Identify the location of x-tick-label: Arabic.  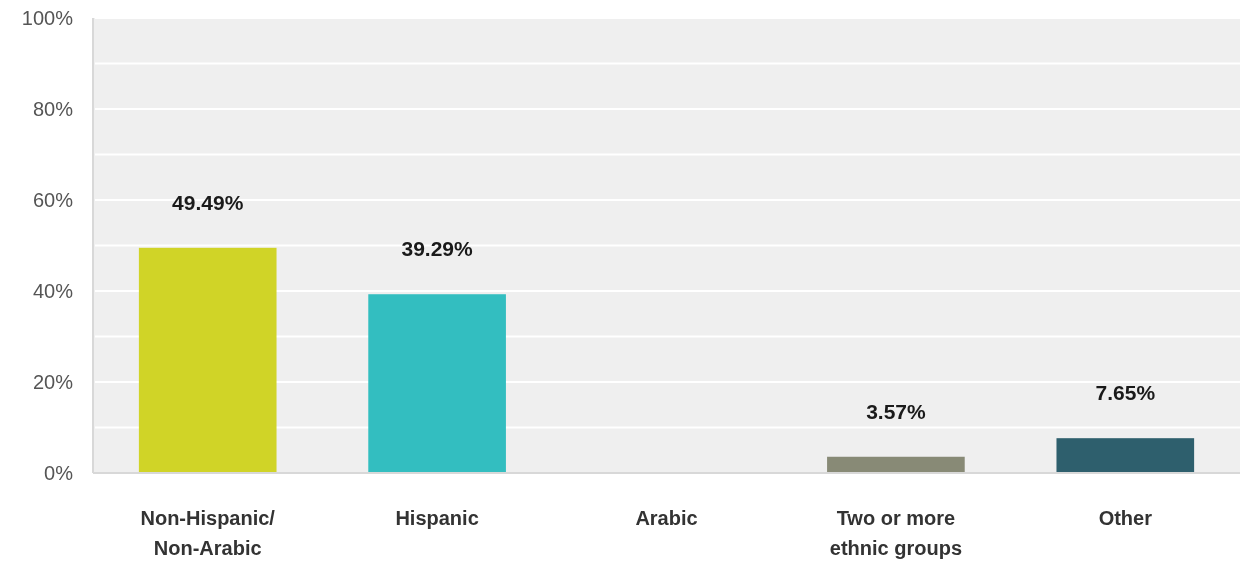
(666, 518).